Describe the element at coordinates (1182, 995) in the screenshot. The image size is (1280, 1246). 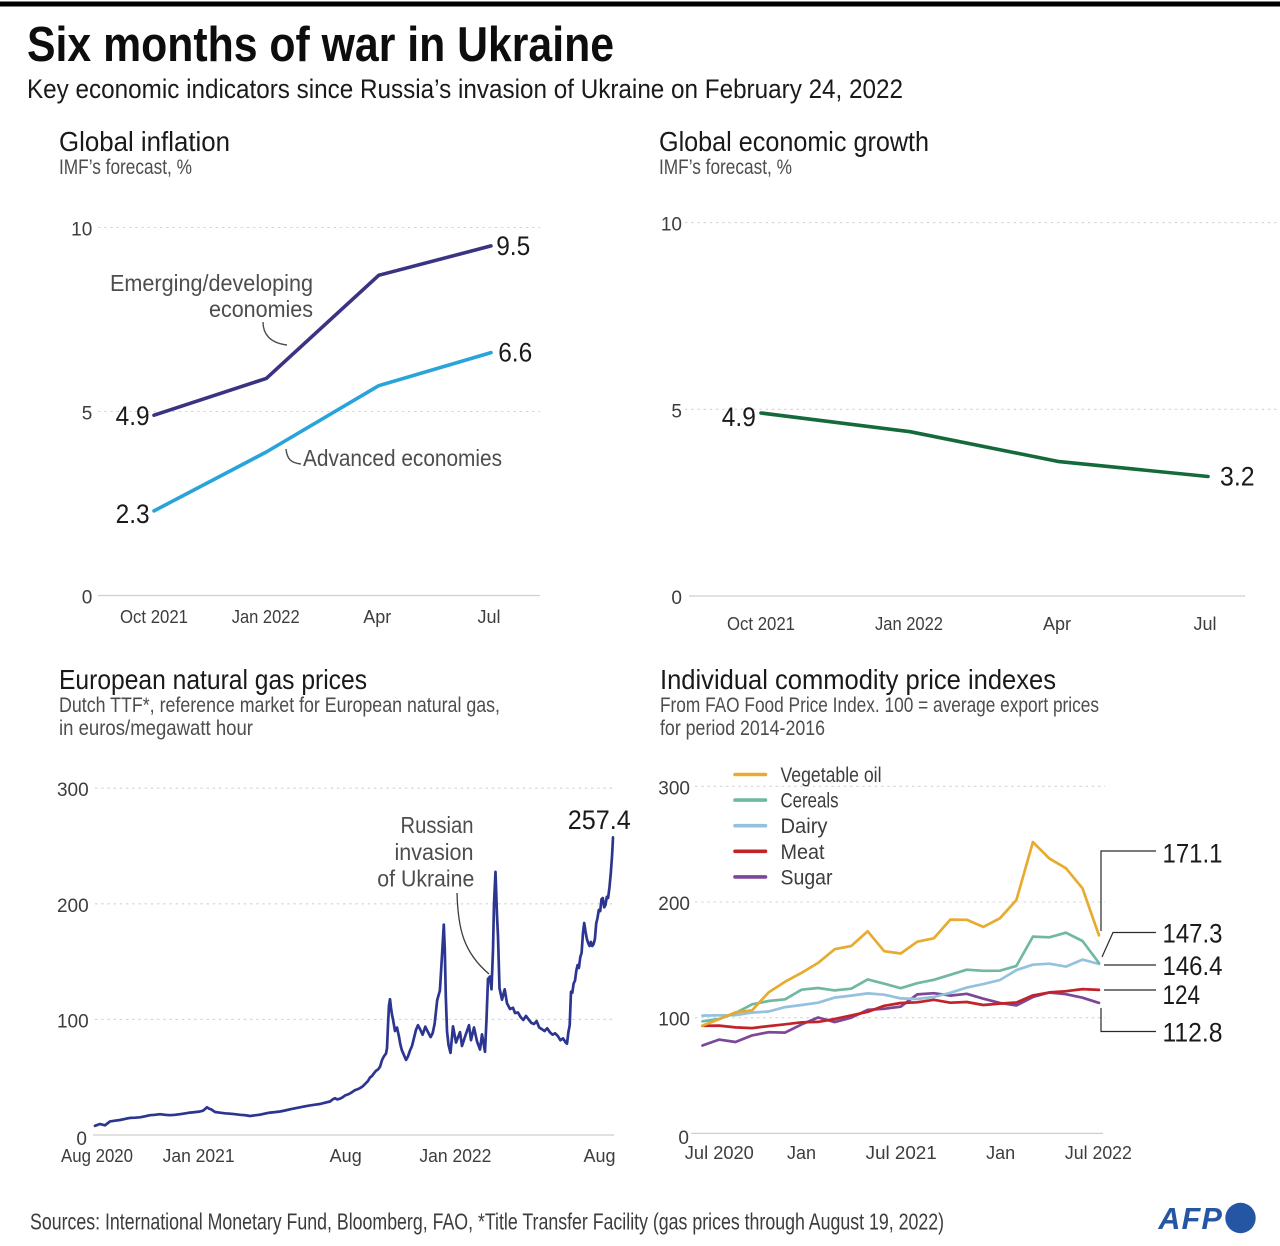
I see `svg-text: 124` at that location.